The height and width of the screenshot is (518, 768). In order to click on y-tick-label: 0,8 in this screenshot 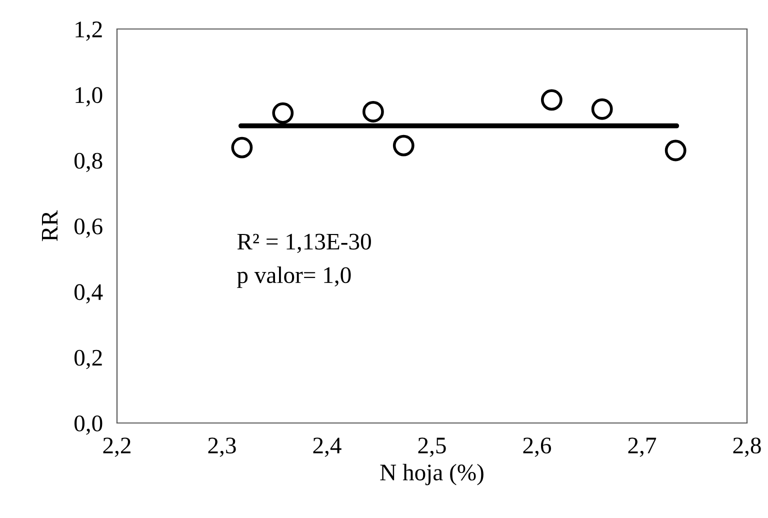, I will do `click(88, 162)`.